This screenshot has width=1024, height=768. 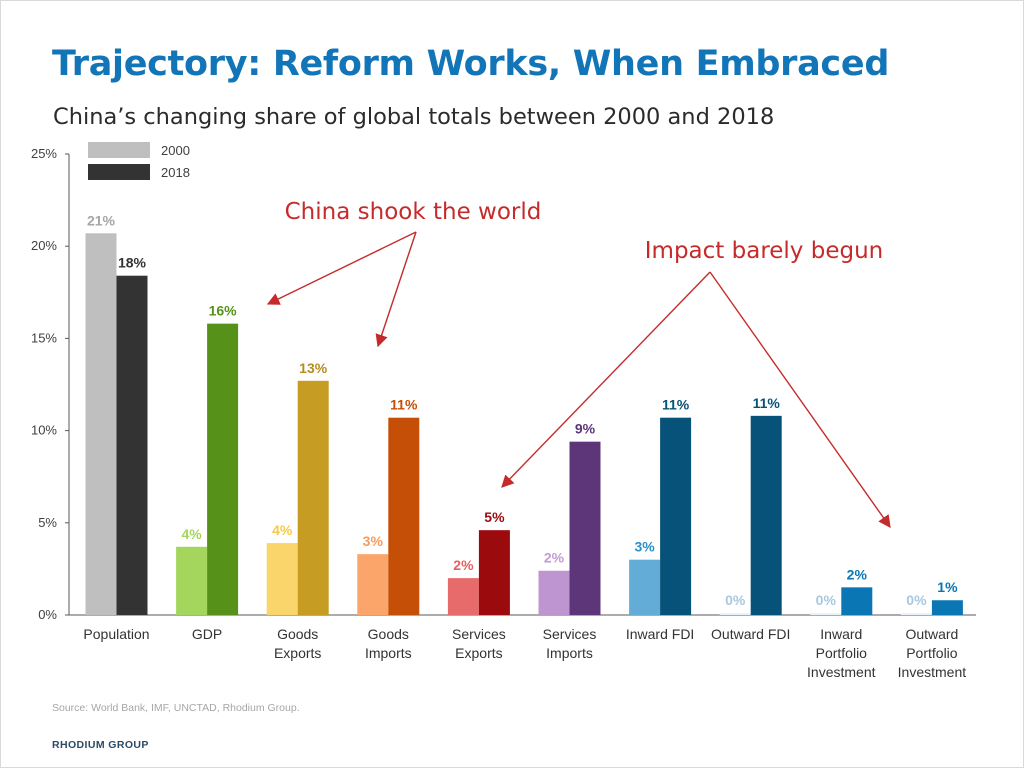 I want to click on data-label-2018: 13%, so click(x=313, y=368).